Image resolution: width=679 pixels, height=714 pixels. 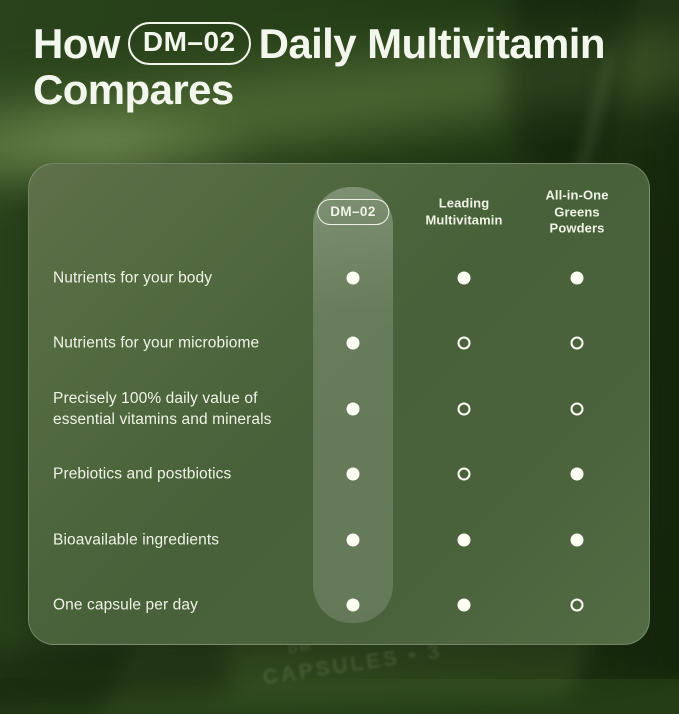 I want to click on page-title: How DM–02 Daily Multivitamin Compares, so click(x=319, y=67).